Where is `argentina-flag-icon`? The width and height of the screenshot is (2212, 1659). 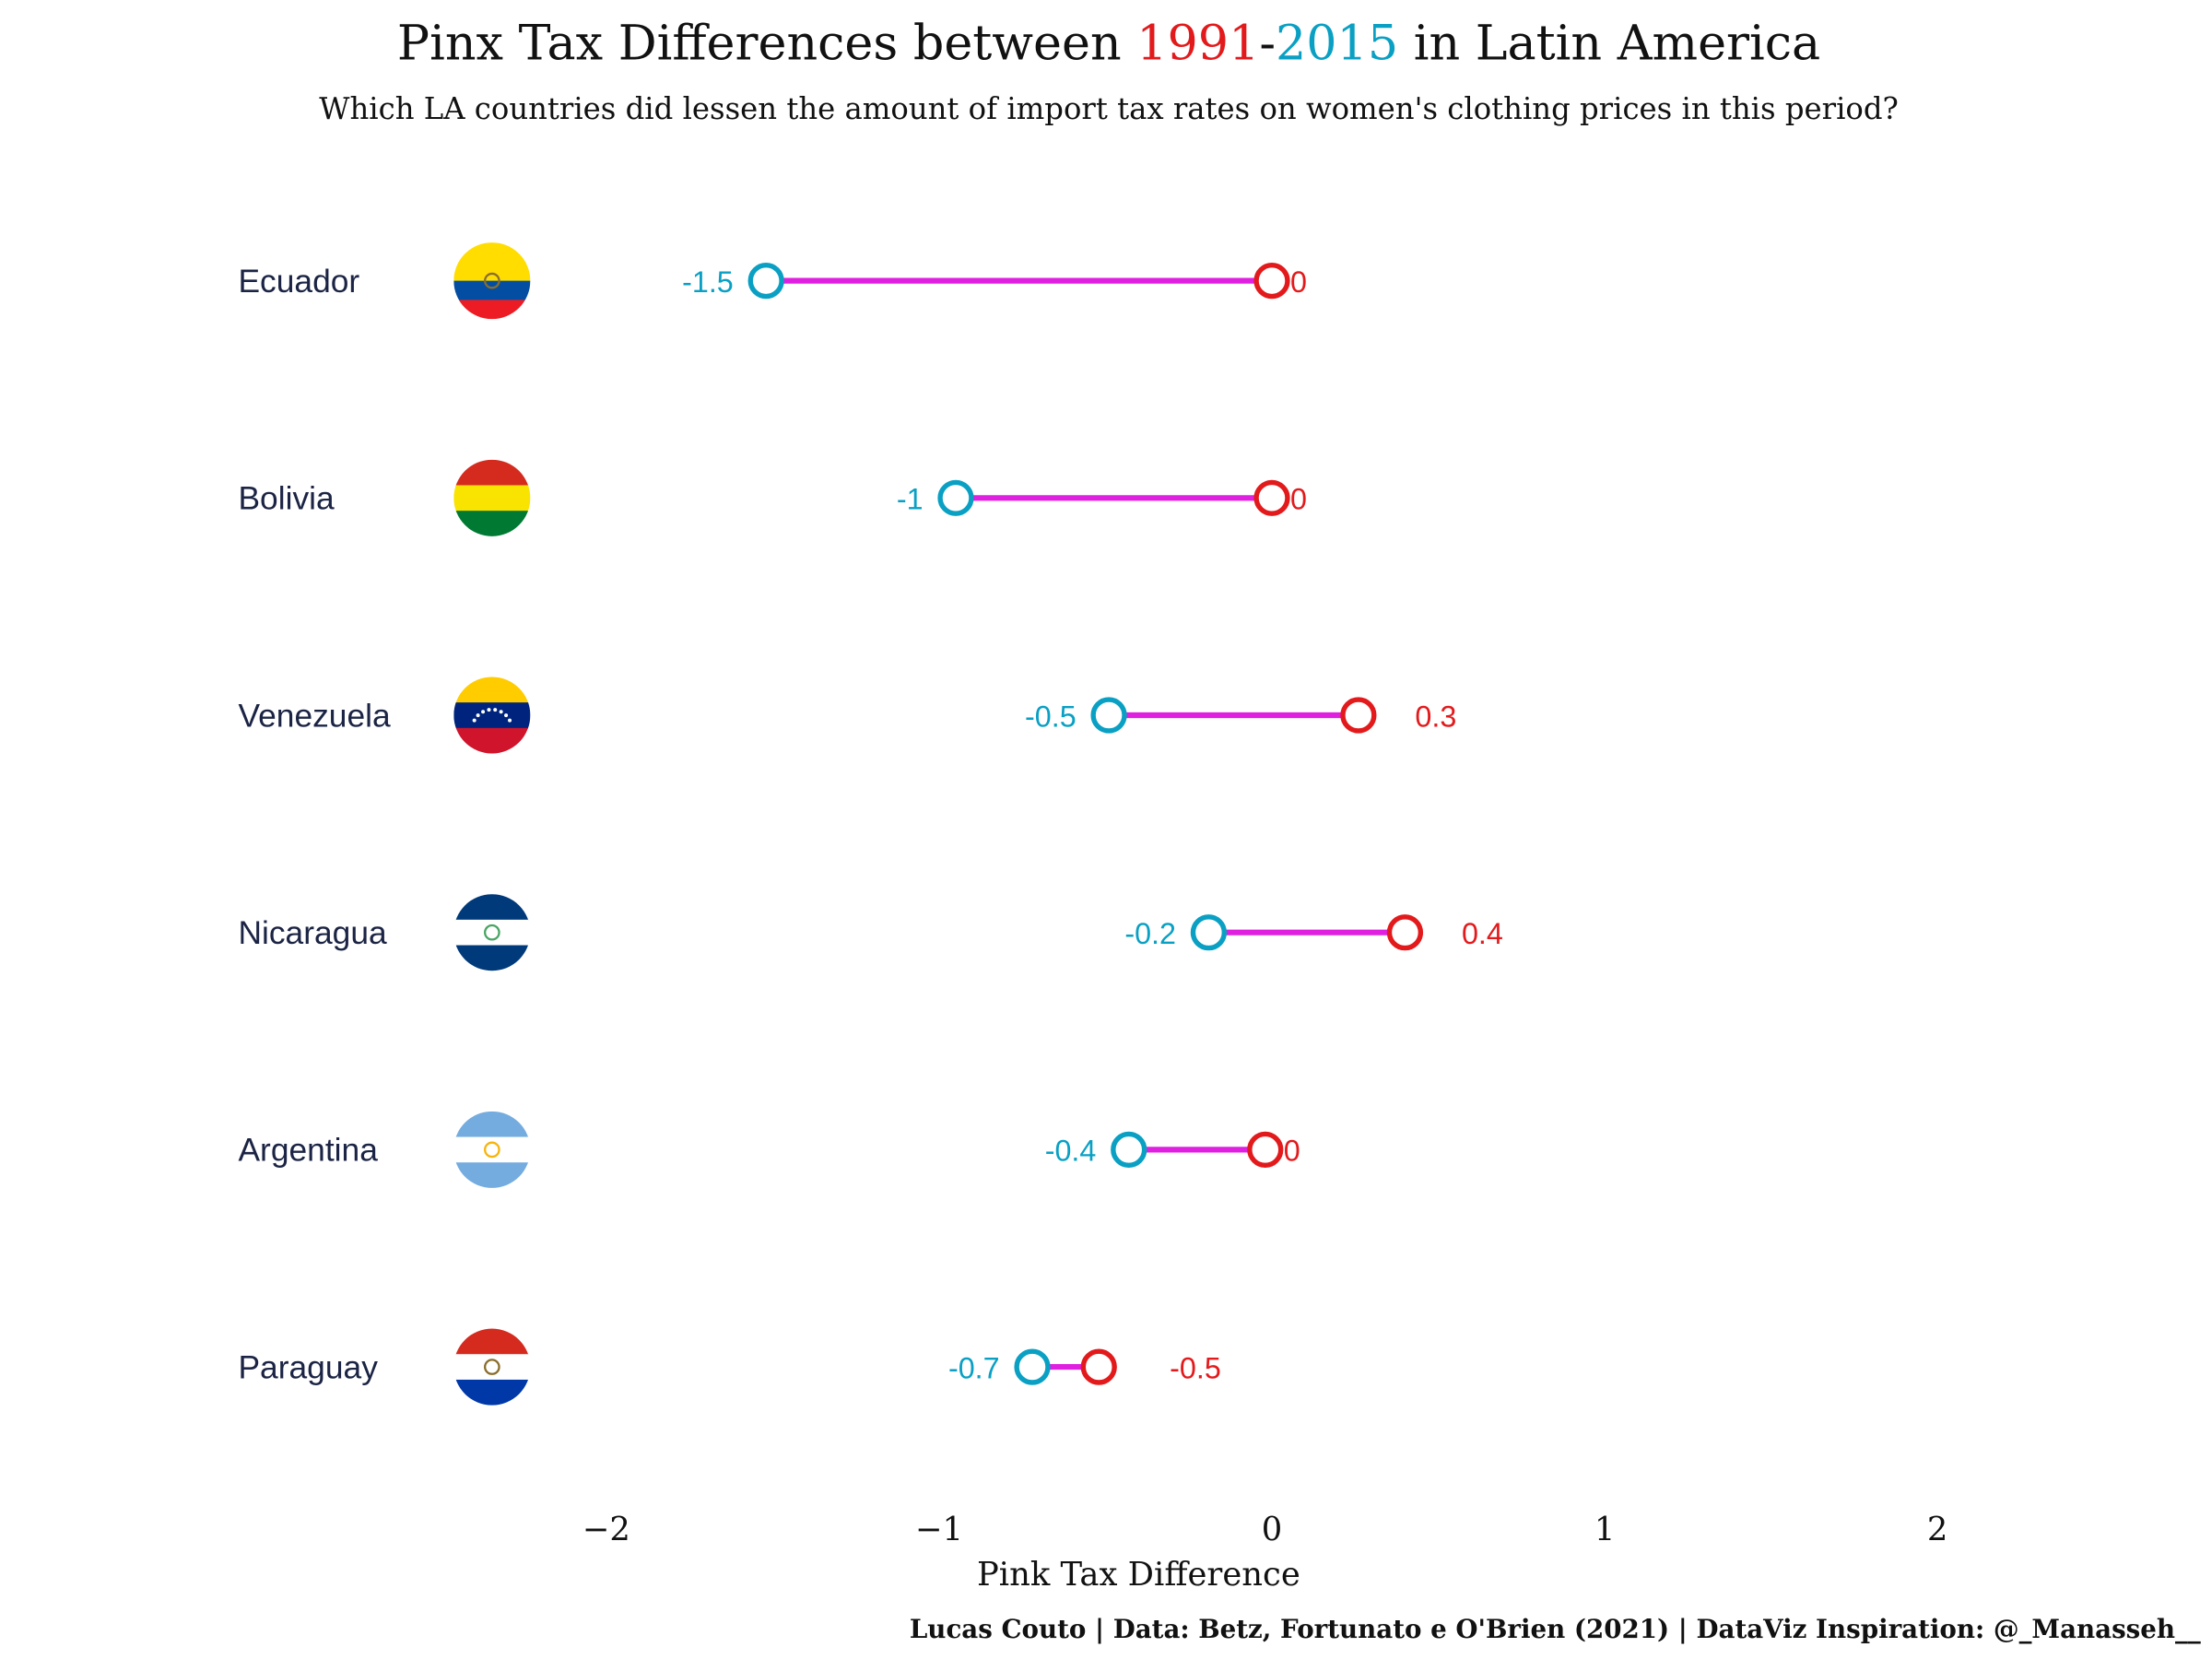 argentina-flag-icon is located at coordinates (492, 1149).